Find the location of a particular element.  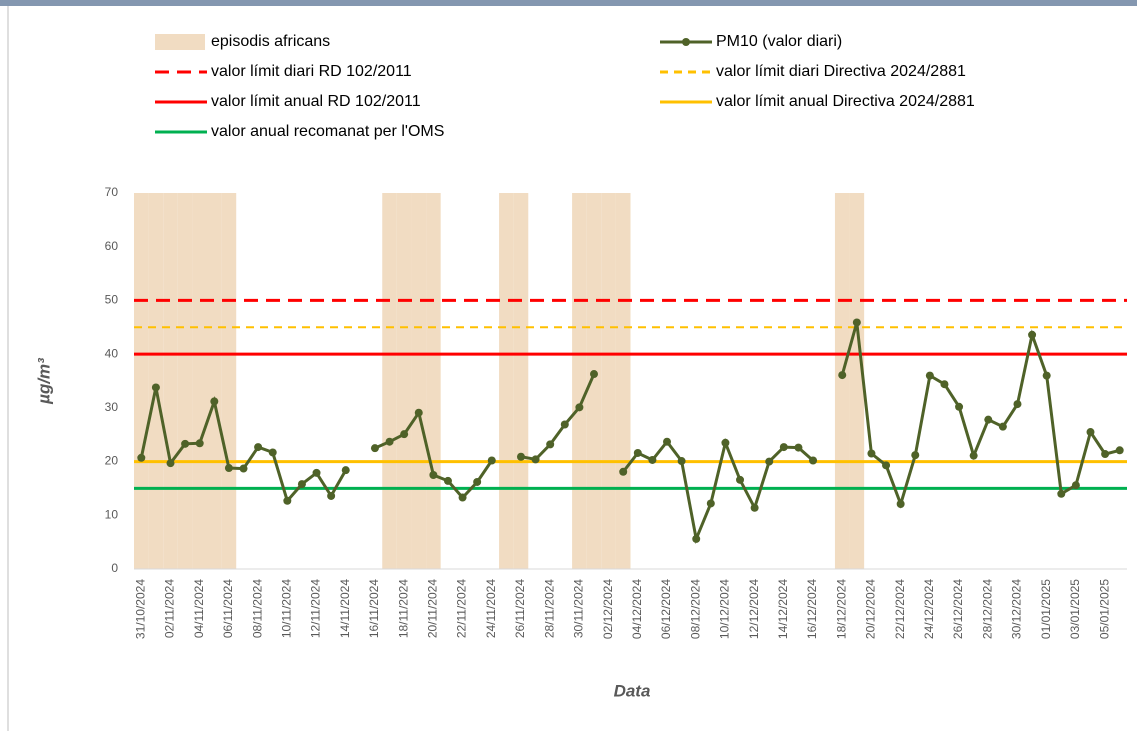

x-tick-label: 30/11/2024 is located at coordinates (579, 608).